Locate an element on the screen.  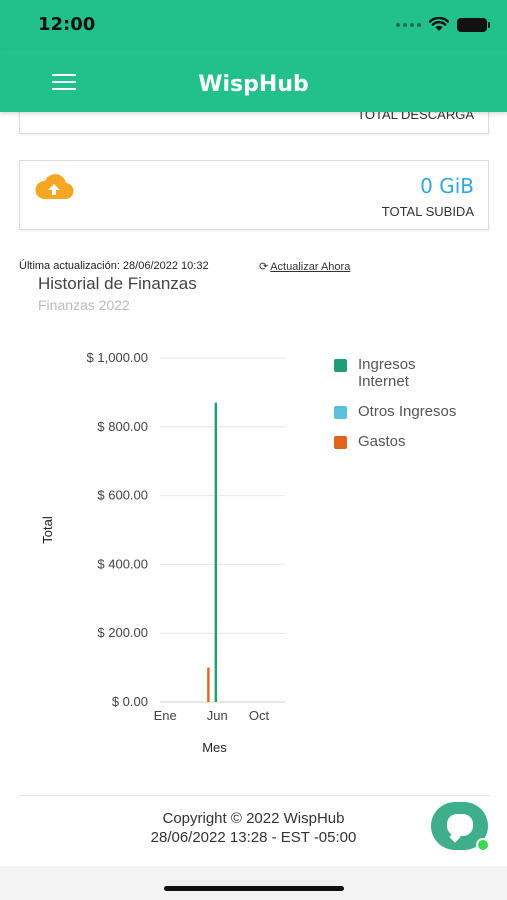
battery-icon is located at coordinates (473, 24).